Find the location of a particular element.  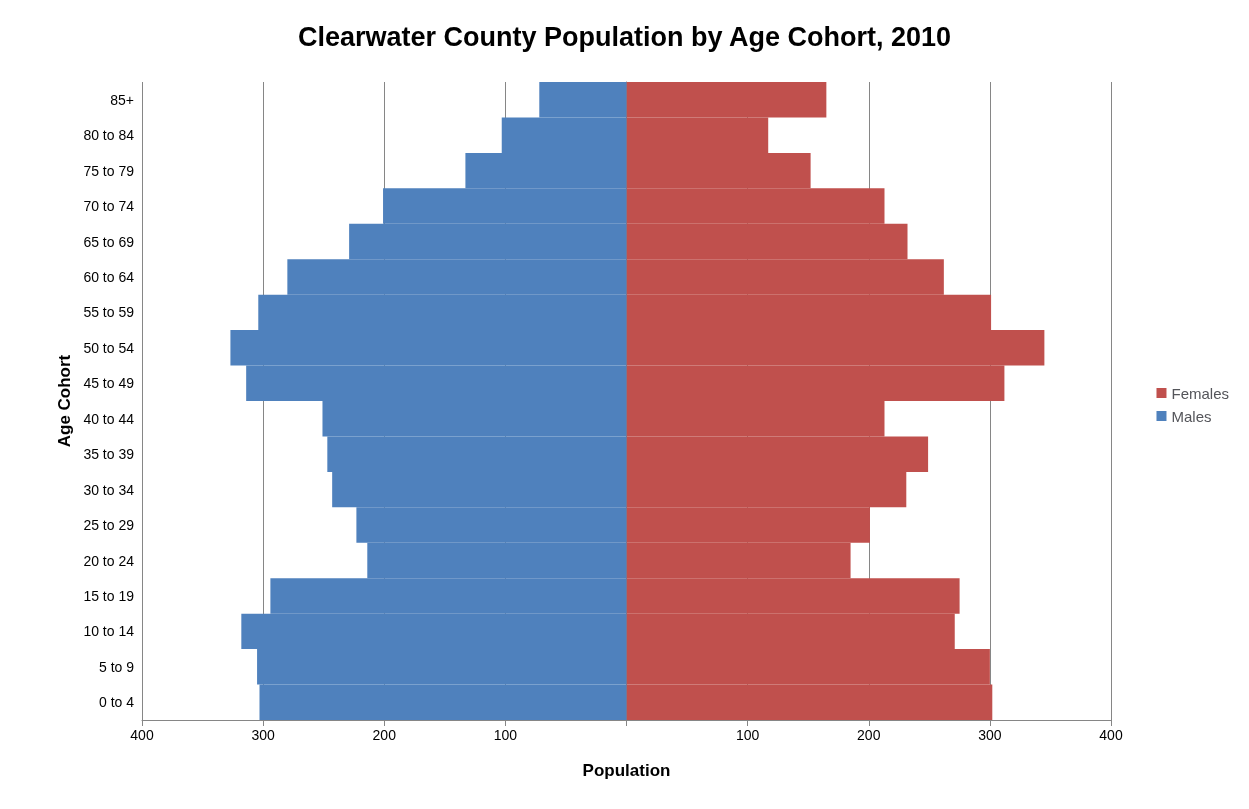

y-tick-label: 25 to 29 is located at coordinates (109, 525).